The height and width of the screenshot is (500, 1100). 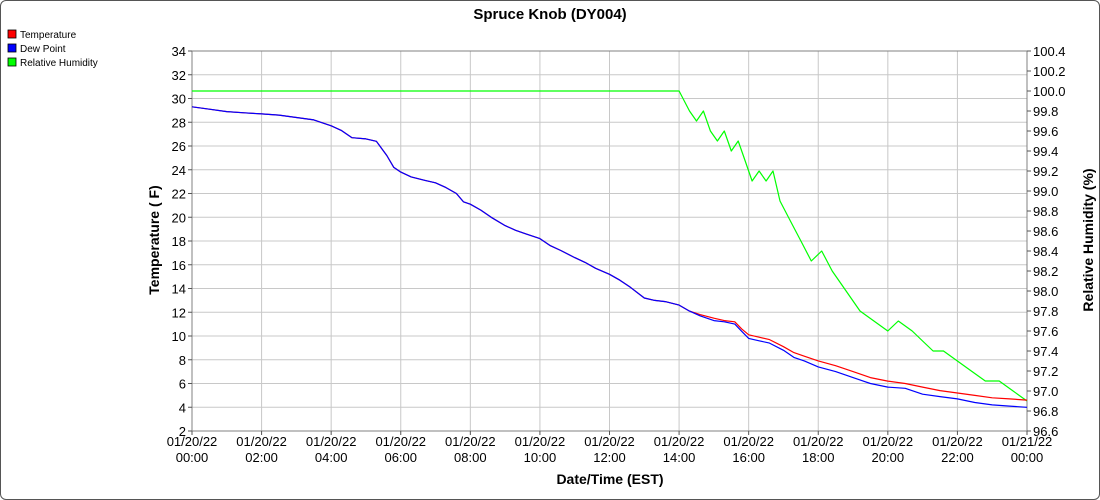 I want to click on right-tick-label: 97.6, so click(x=1045, y=331).